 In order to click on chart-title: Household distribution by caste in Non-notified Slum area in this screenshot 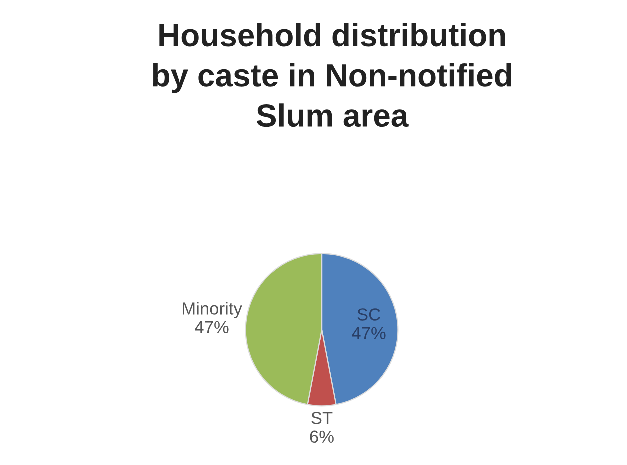, I will do `click(332, 75)`.